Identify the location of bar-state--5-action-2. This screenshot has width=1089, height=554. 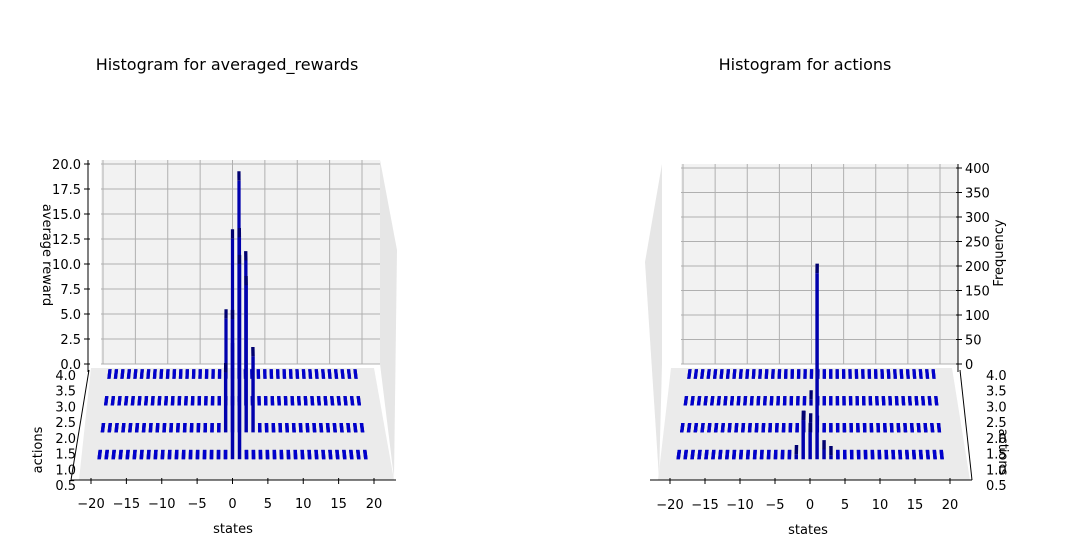
(776, 428).